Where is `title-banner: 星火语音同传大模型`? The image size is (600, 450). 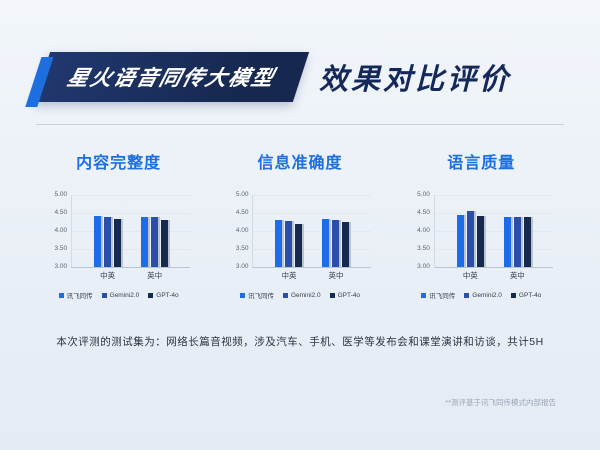
title-banner: 星火语音同传大模型 is located at coordinates (171, 77).